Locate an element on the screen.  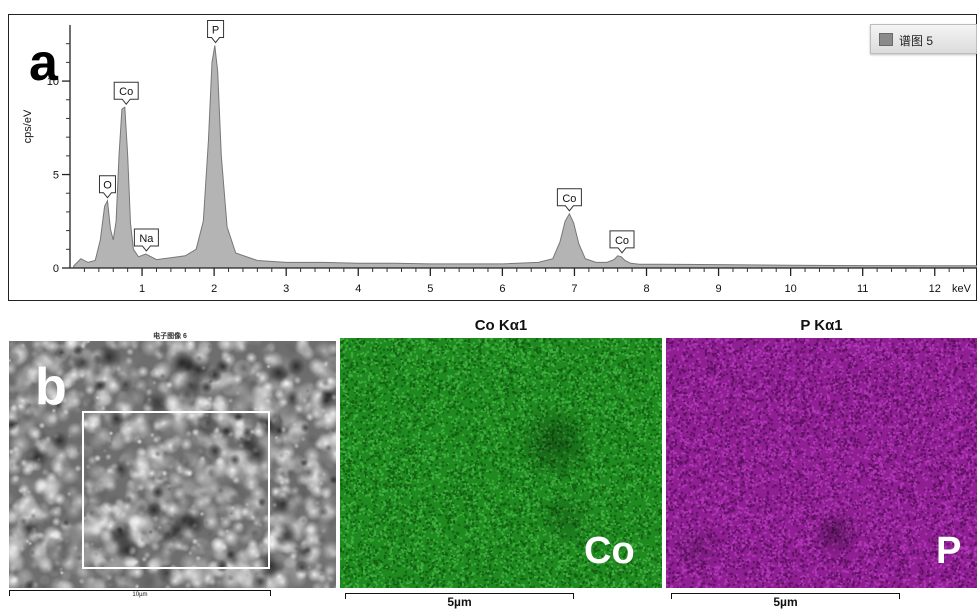
p-element-map: P is located at coordinates (821, 463).